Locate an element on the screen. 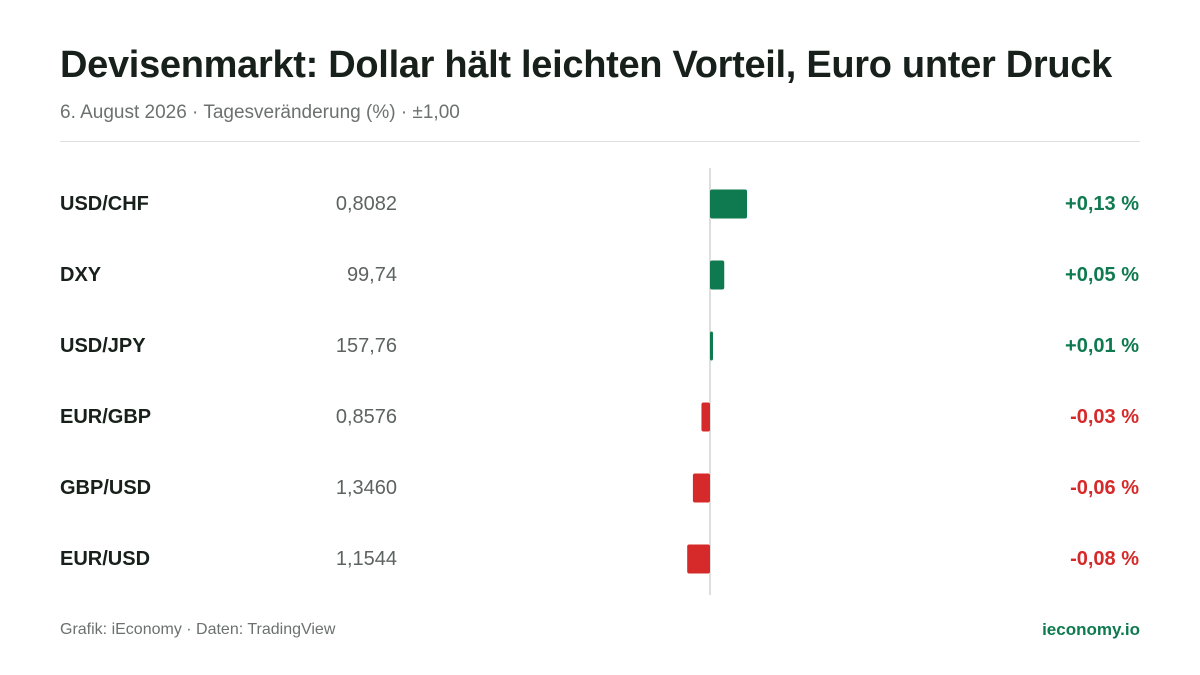  source-credit: Grafik: iEconomy · Daten: TradingView is located at coordinates (198, 629).